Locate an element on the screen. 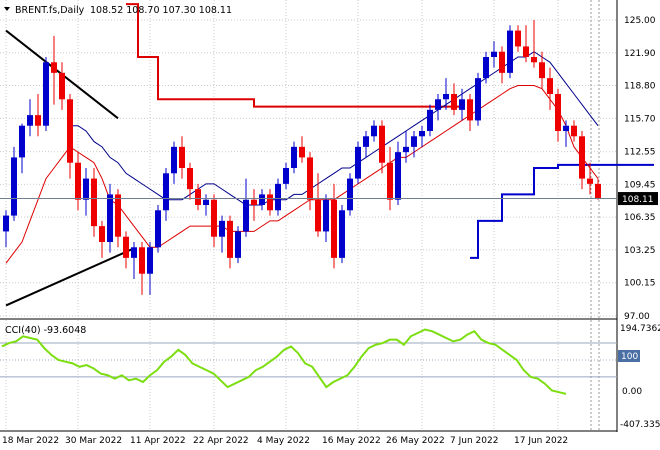 The image size is (660, 450). price-label: 115.70 is located at coordinates (640, 119).